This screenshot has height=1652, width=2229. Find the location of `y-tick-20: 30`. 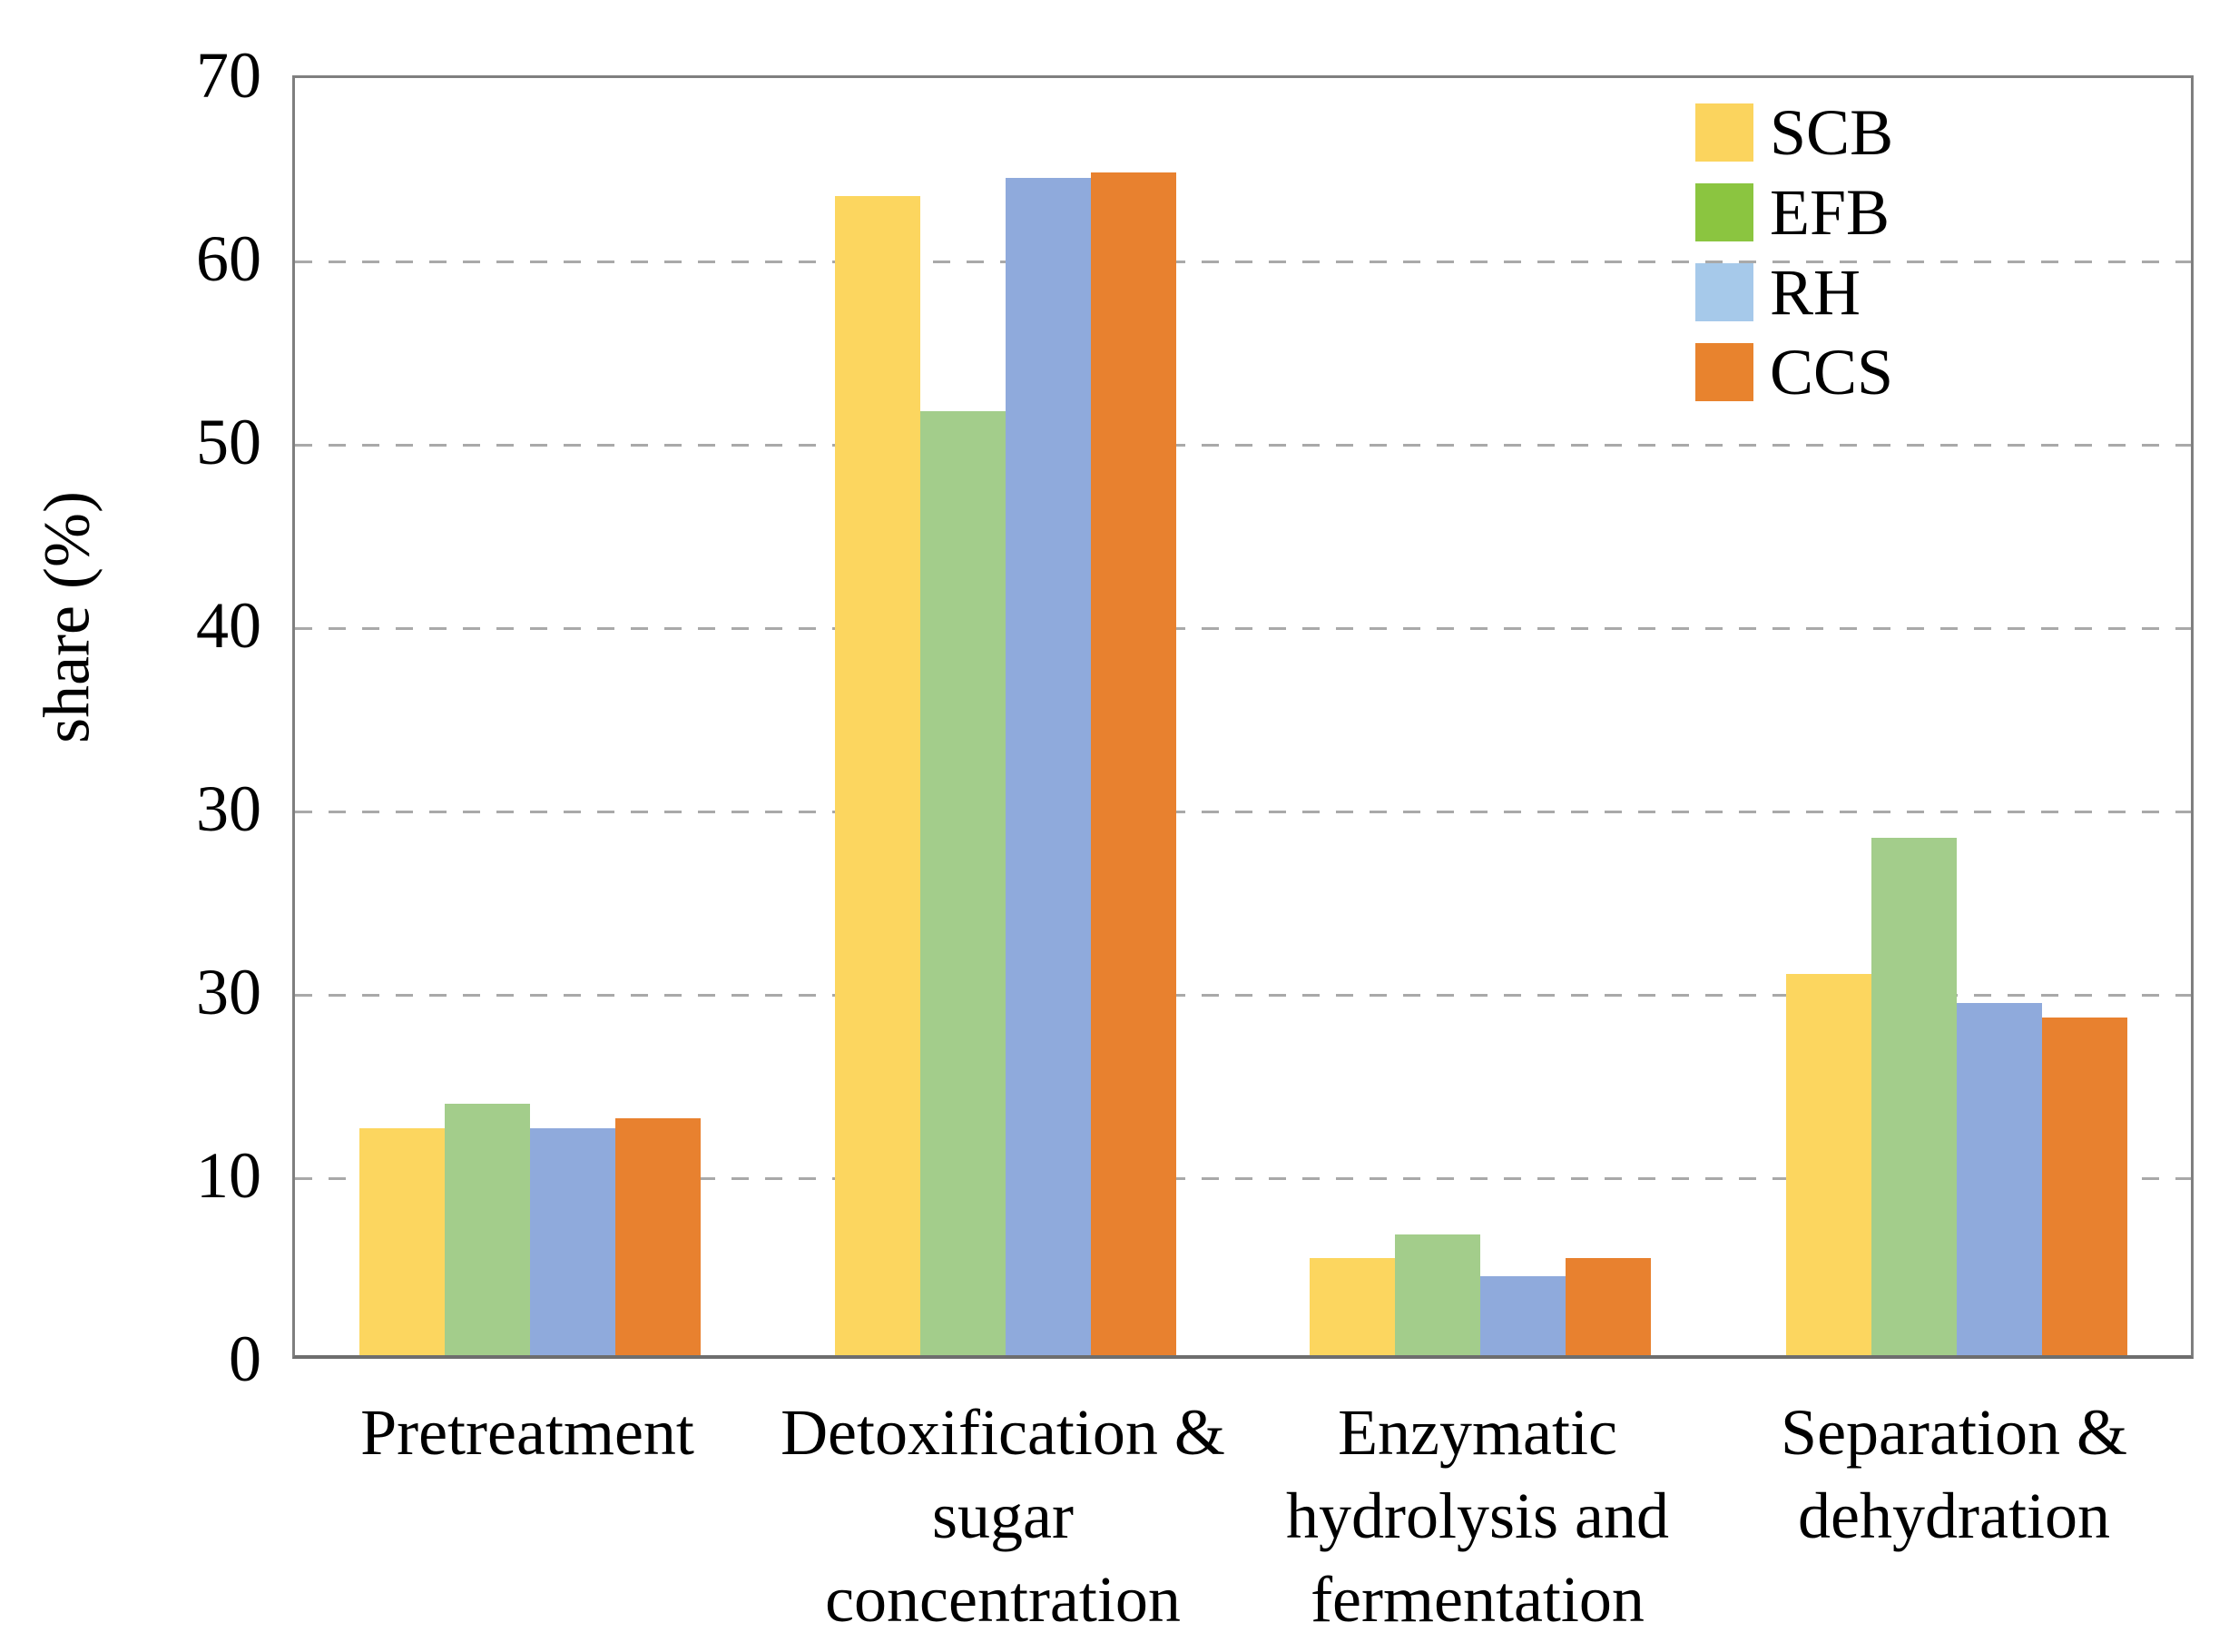

y-tick-20: 30 is located at coordinates (228, 992).